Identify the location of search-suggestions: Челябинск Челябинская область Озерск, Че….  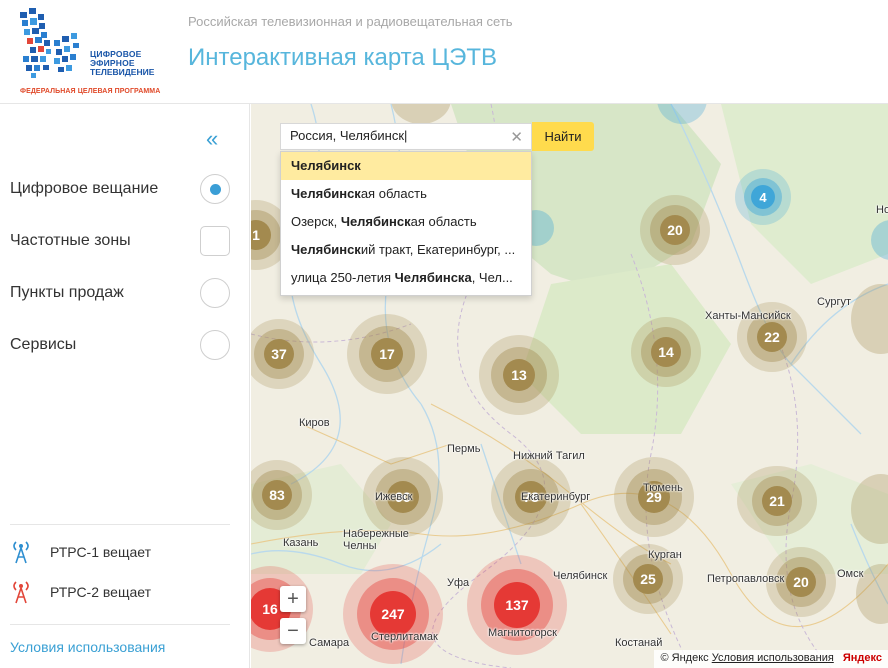
(406, 223).